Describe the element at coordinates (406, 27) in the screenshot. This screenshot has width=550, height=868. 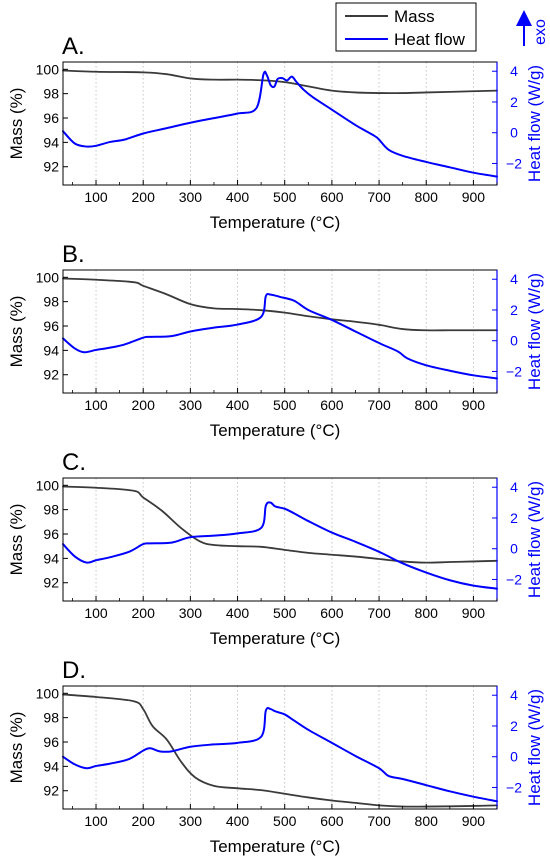
I see `legend-box` at that location.